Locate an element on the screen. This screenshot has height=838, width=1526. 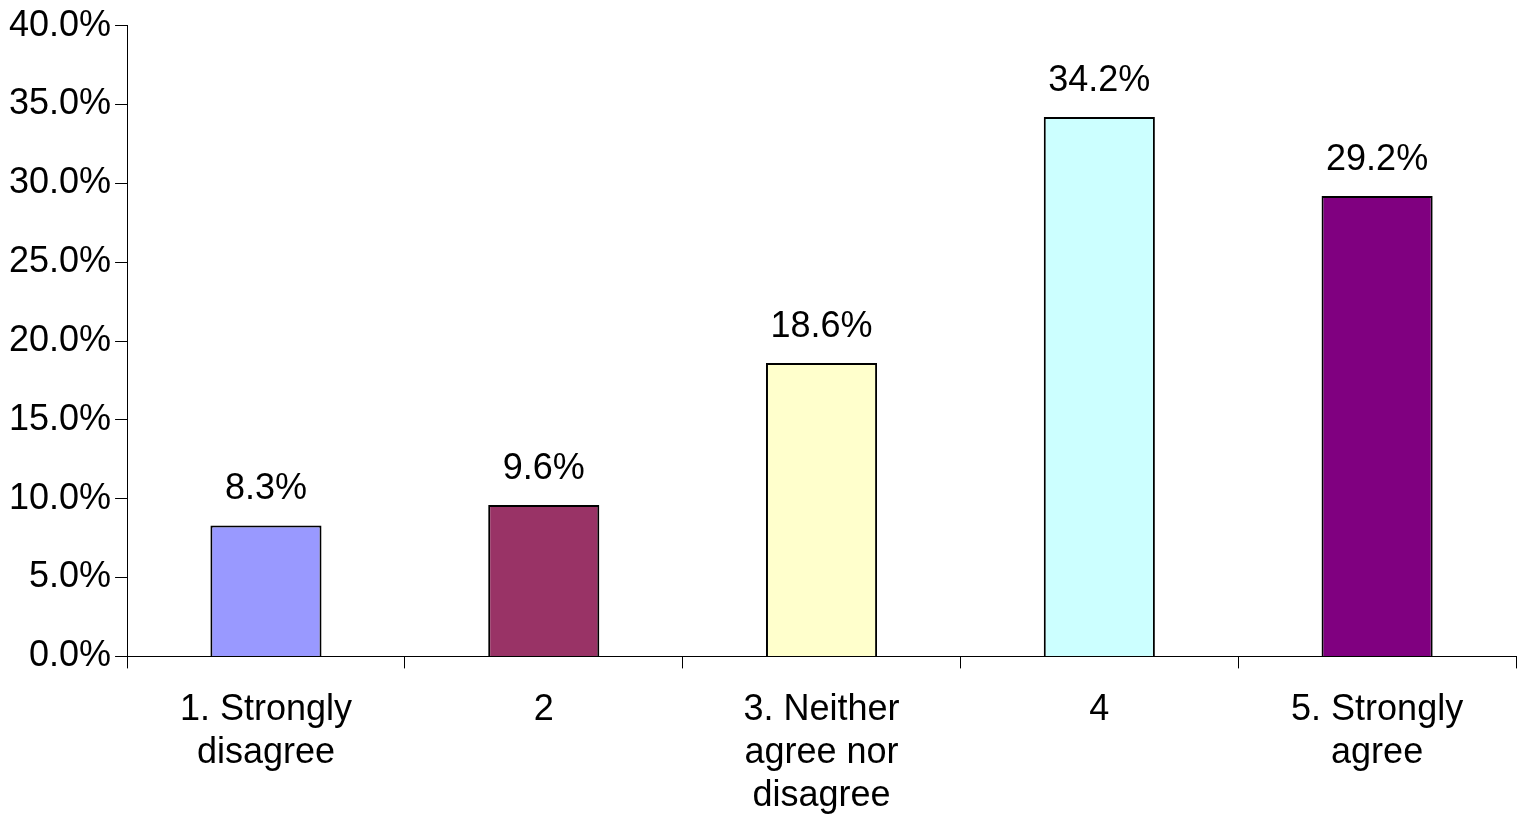
data-label: 29.2% is located at coordinates (1377, 157).